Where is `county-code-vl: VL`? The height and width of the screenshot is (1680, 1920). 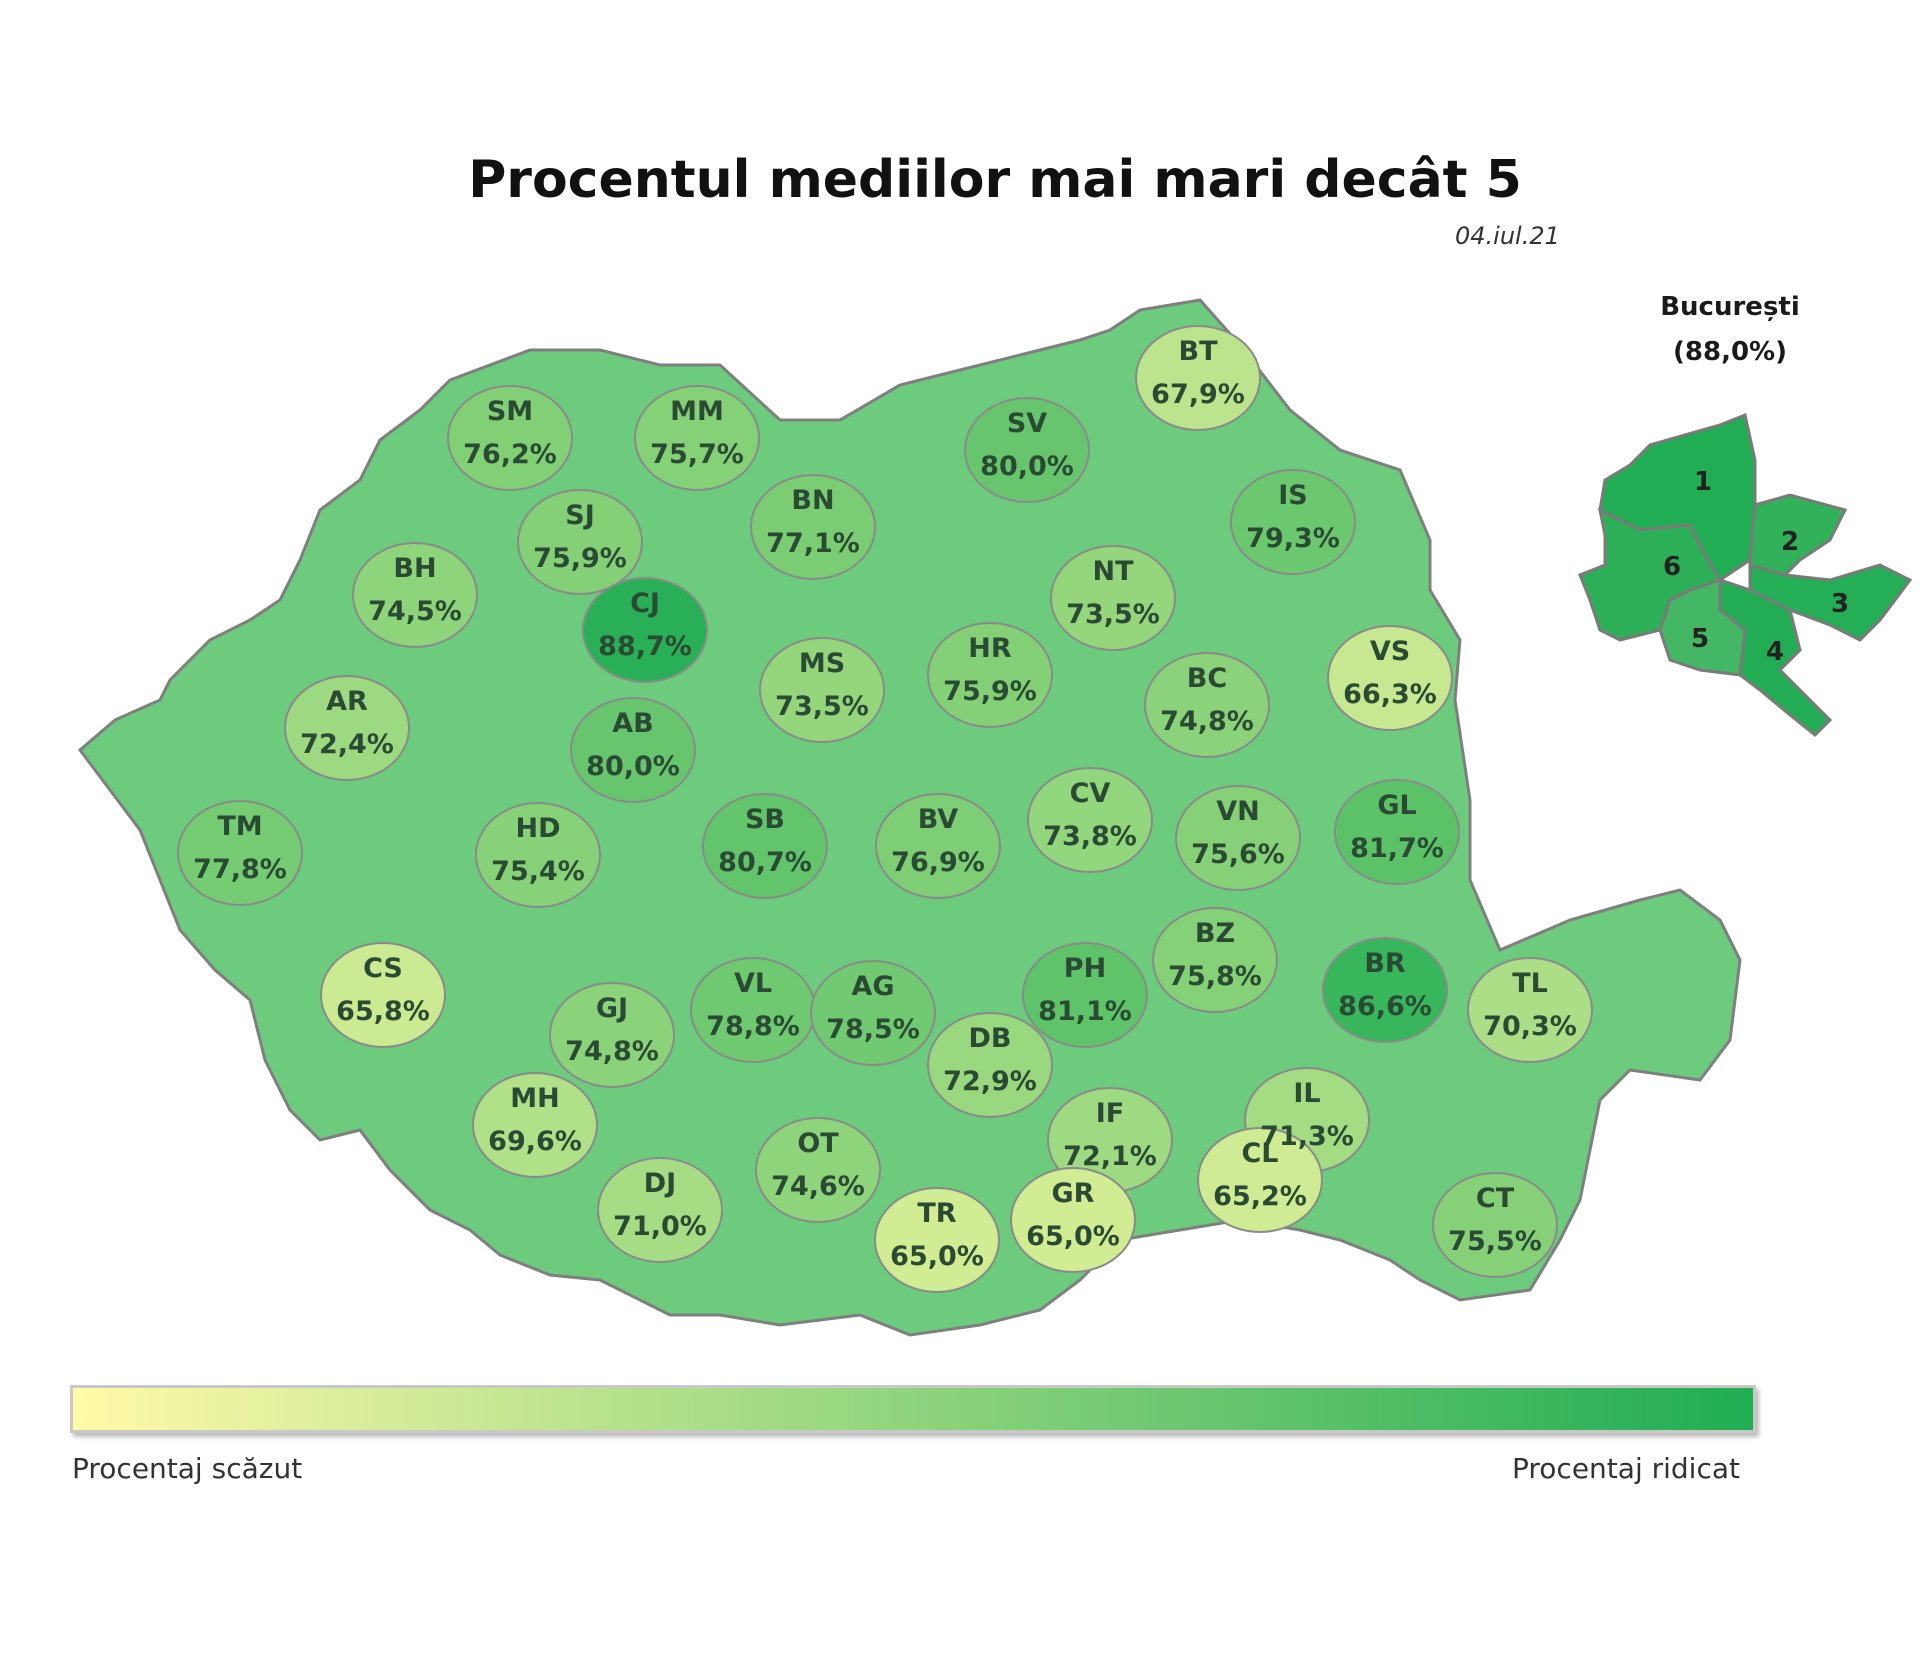 county-code-vl: VL is located at coordinates (753, 983).